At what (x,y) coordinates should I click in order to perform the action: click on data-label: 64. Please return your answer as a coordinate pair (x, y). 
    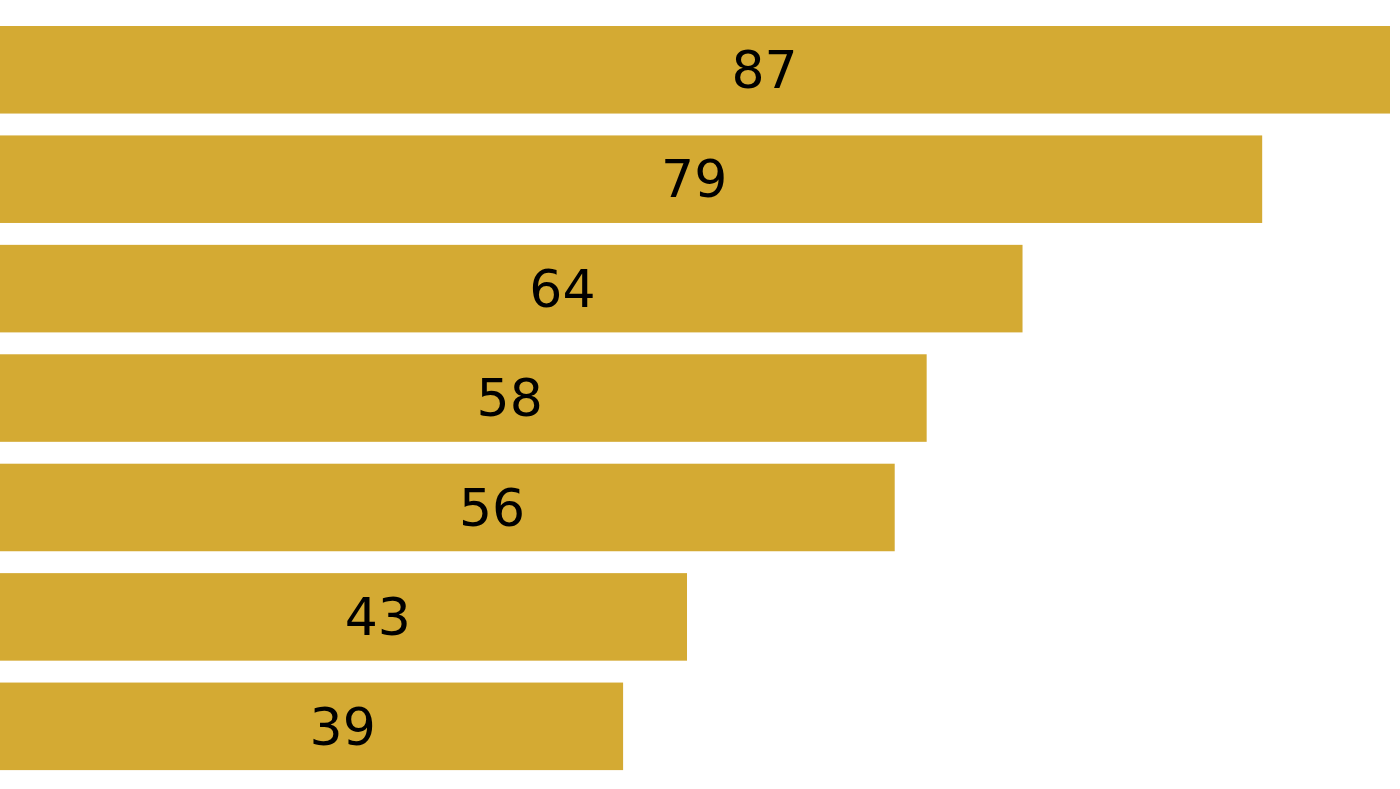
    Looking at the image, I should click on (562, 288).